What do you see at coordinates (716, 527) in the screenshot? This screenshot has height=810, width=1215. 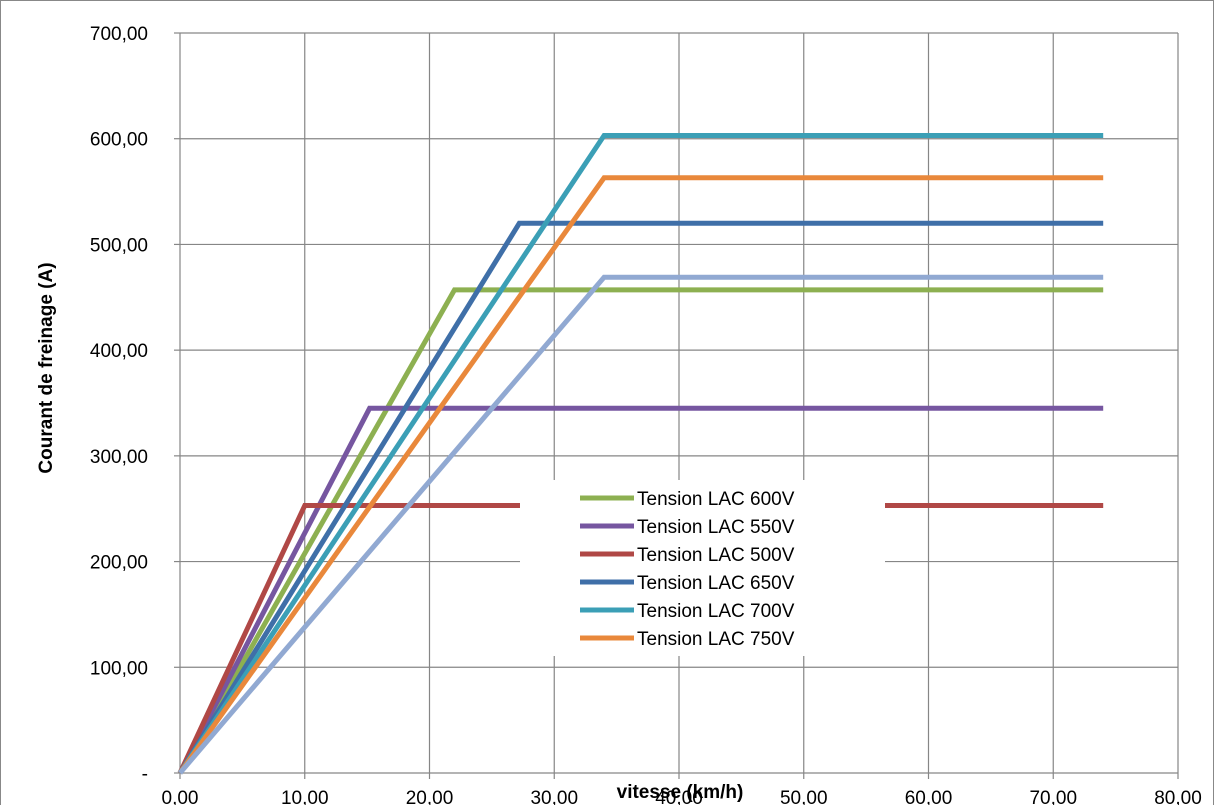 I see `legend-label: Tension LAC 550V` at bounding box center [716, 527].